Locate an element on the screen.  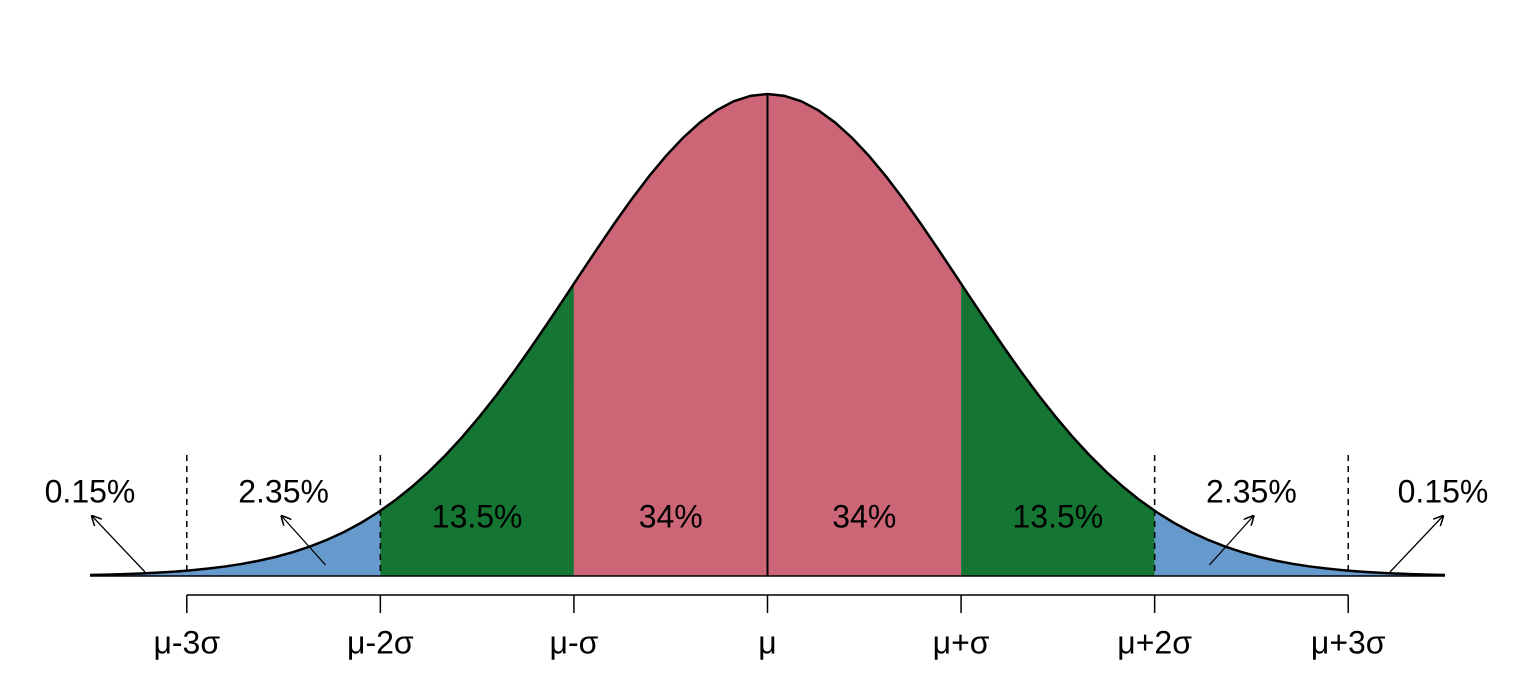
x-tick-label: μ+3σ is located at coordinates (1348, 642).